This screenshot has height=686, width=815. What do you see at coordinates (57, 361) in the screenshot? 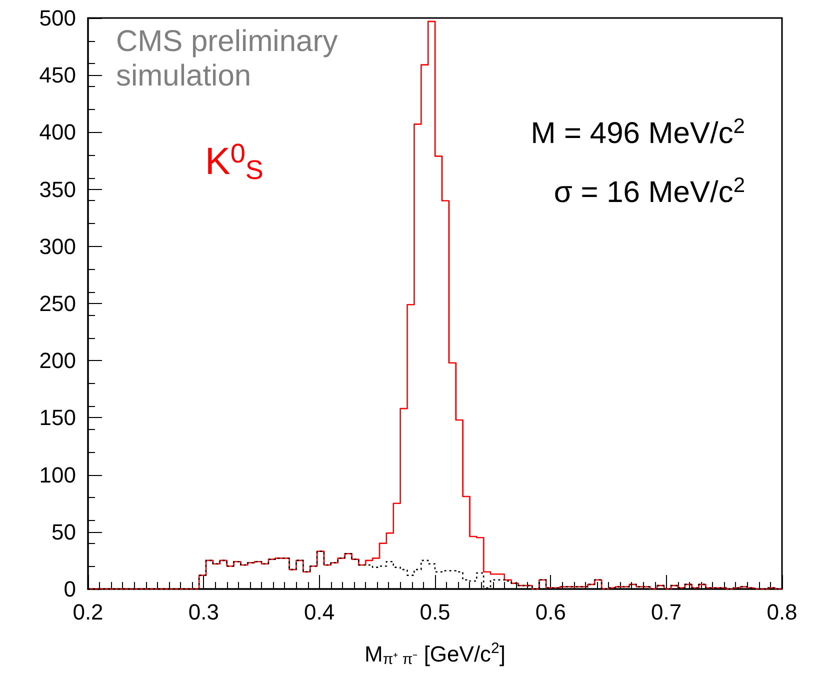
I see `y-tick-label: 200` at bounding box center [57, 361].